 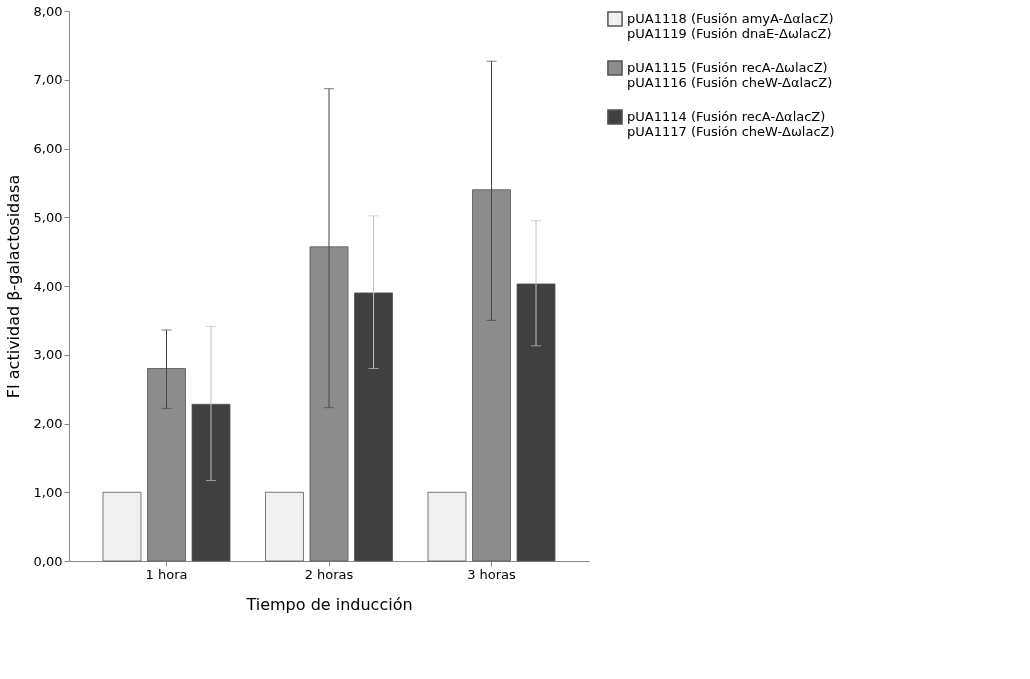 I want to click on y-axis-title: FI actividad β-galactosidasa, so click(x=13, y=286).